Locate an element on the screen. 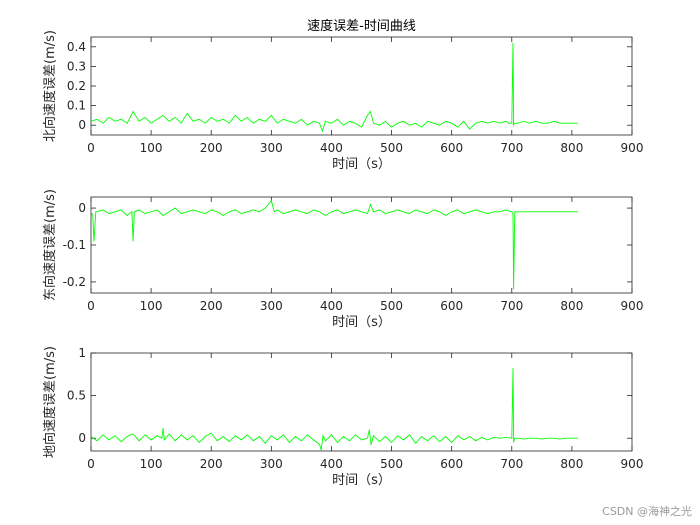 This screenshot has width=700, height=525. y-tick-label: 0.3 is located at coordinates (76, 66).